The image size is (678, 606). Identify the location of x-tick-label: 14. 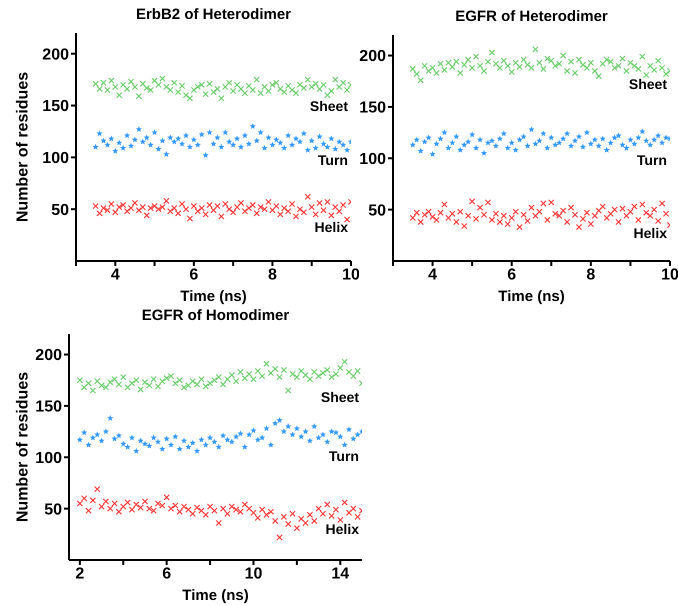
(340, 573).